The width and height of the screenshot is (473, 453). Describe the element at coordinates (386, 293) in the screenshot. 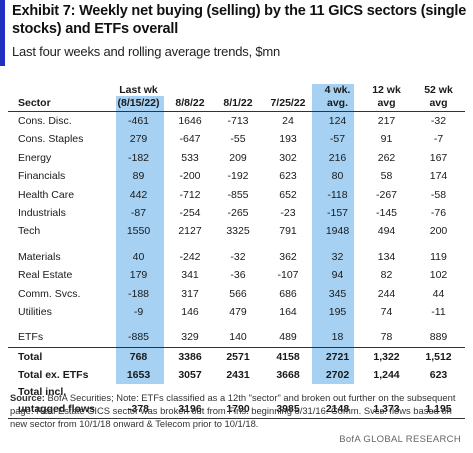

I see `value-cell: 244` at that location.